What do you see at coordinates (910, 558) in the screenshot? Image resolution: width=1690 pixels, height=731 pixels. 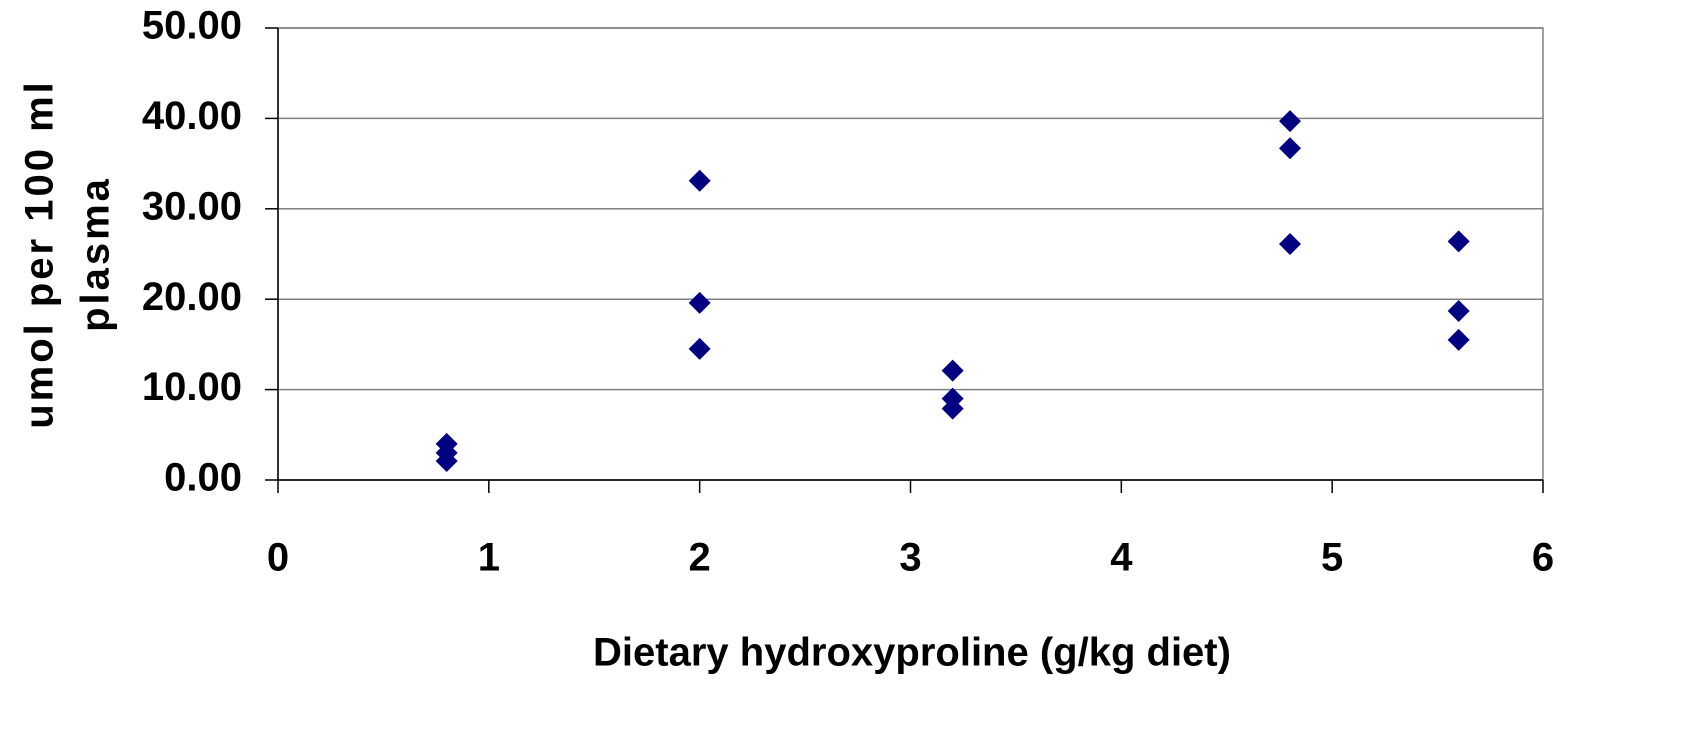 I see `x-tick-label: 3` at bounding box center [910, 558].